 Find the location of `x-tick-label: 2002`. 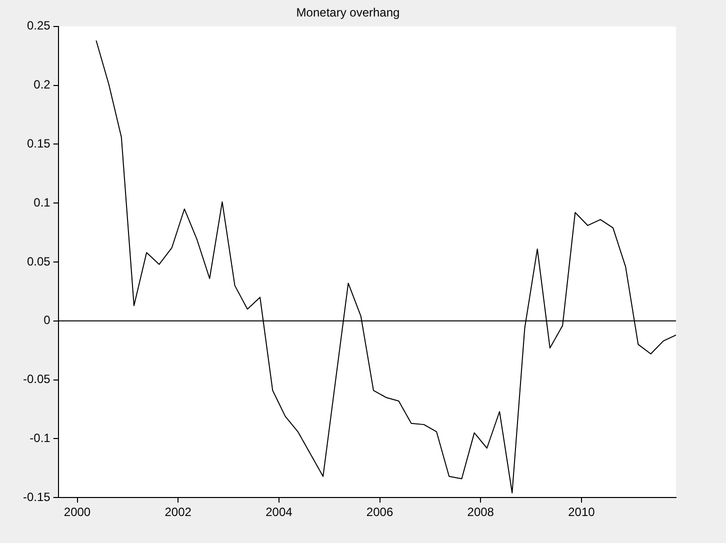

x-tick-label: 2002 is located at coordinates (178, 512).